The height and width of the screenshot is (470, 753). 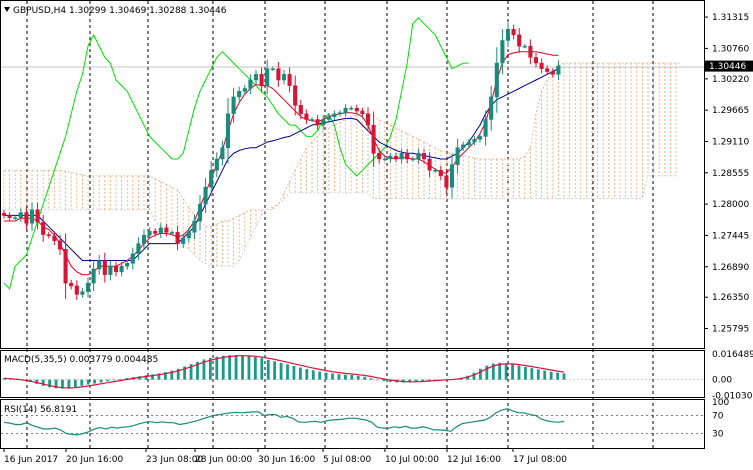 What do you see at coordinates (730, 330) in the screenshot?
I see `price-tick-label-10: 1.25795` at bounding box center [730, 330].